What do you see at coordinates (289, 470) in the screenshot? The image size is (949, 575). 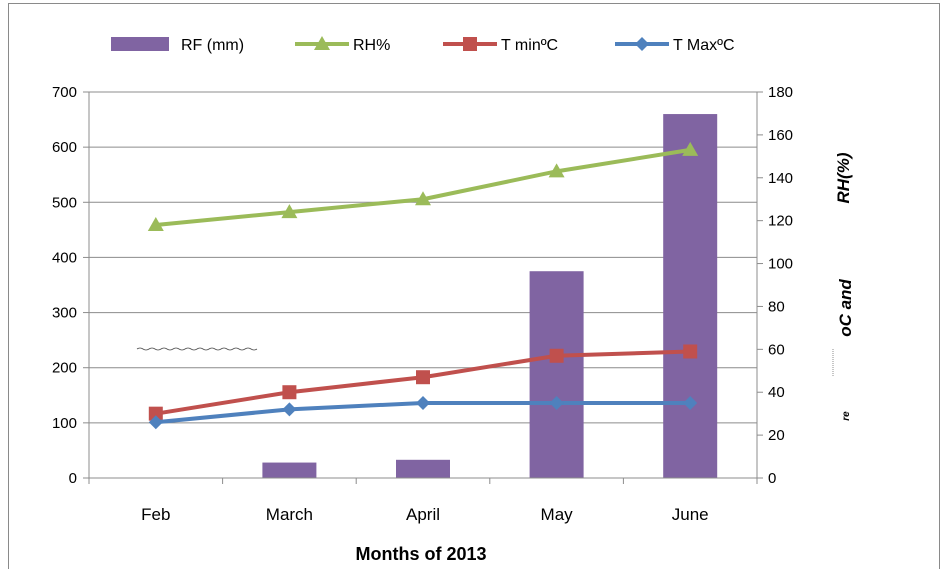 I see `bar-march` at bounding box center [289, 470].